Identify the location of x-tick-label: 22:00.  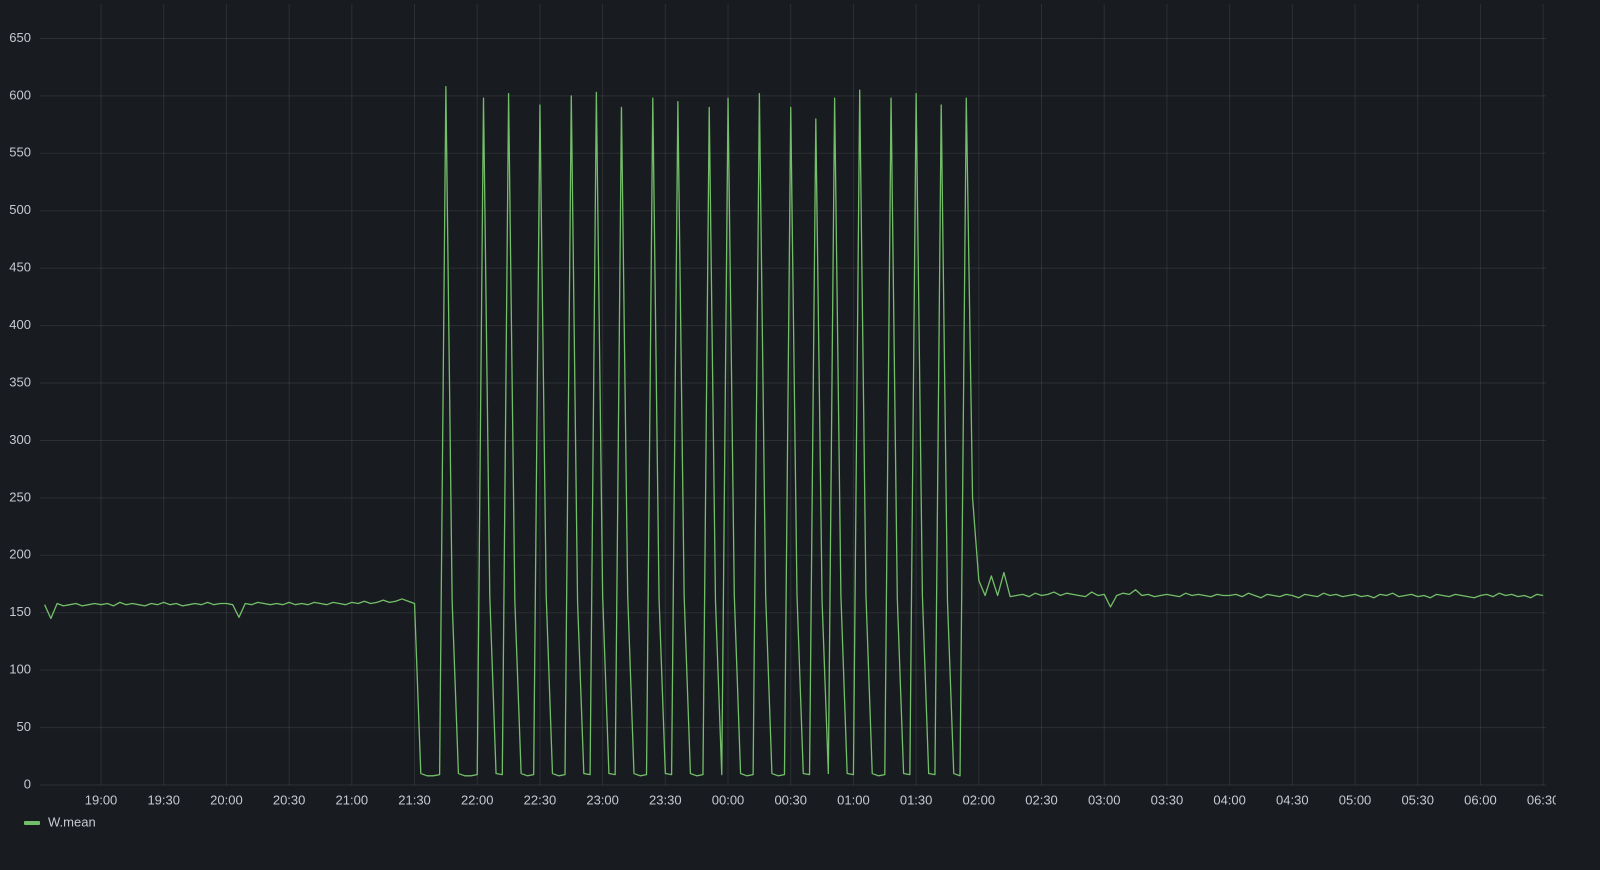
(477, 799).